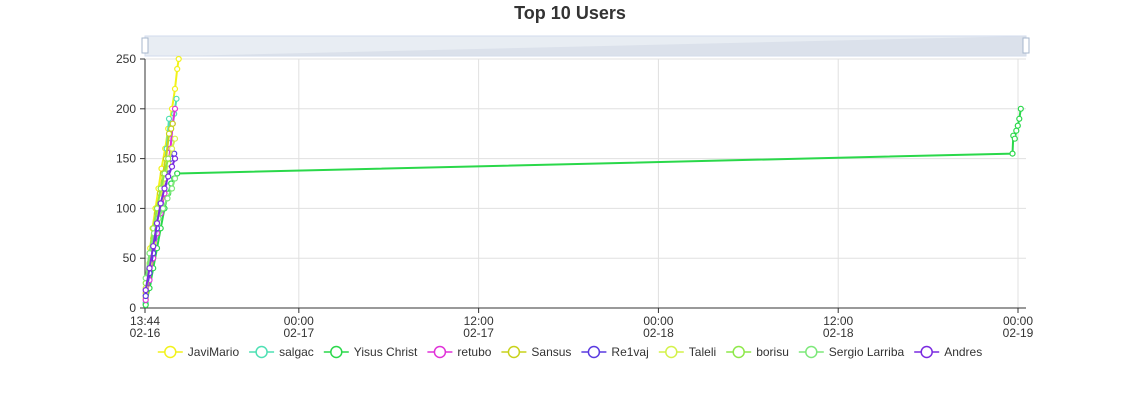 This screenshot has width=1140, height=400. Describe the element at coordinates (1018, 333) in the screenshot. I see `x-tick-label: 02-19` at that location.